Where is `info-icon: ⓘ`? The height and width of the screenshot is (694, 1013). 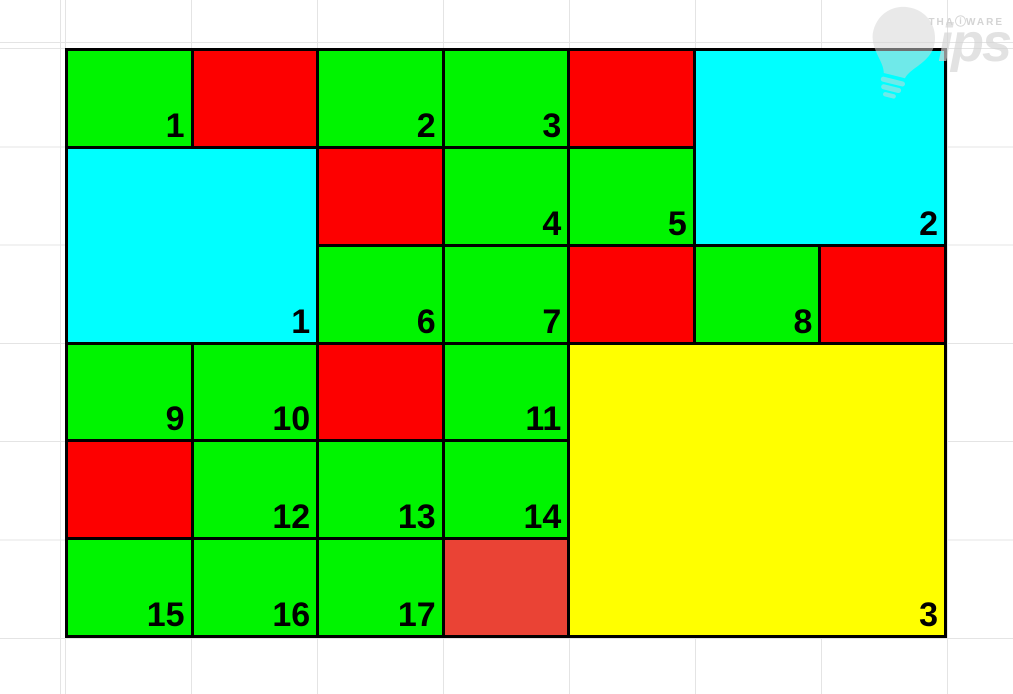 info-icon: ⓘ is located at coordinates (960, 22).